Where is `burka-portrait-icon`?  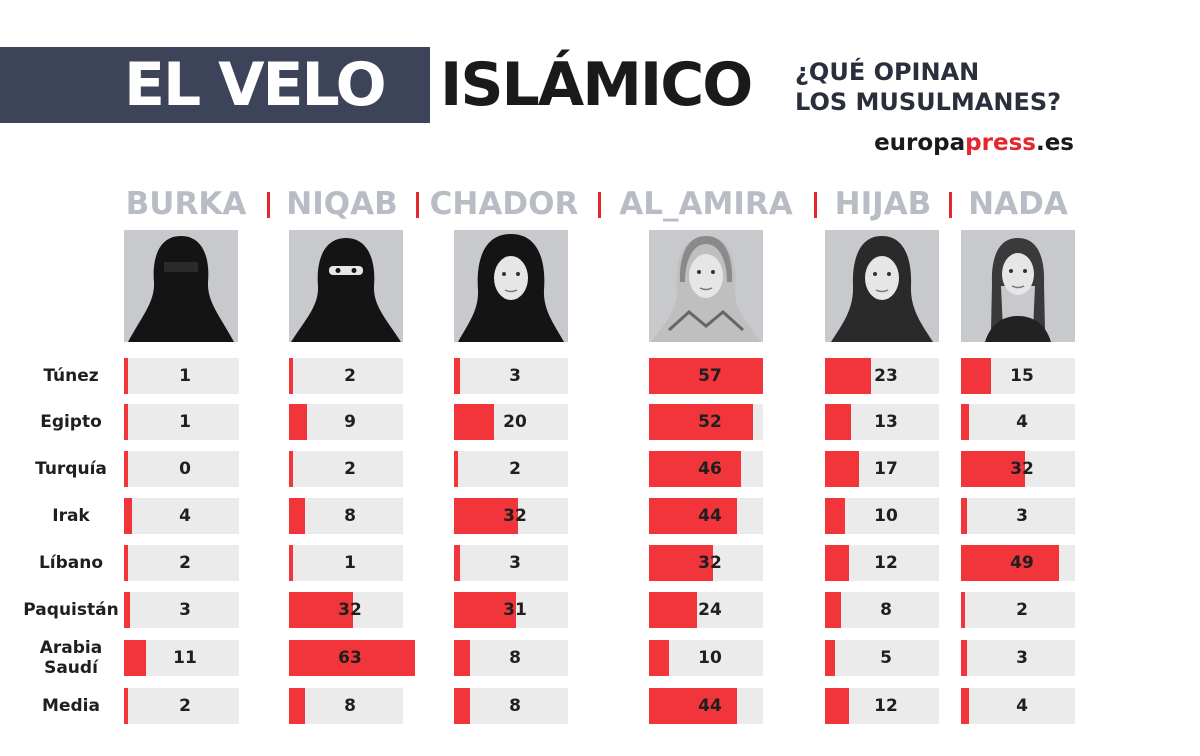
burka-portrait-icon is located at coordinates (181, 286).